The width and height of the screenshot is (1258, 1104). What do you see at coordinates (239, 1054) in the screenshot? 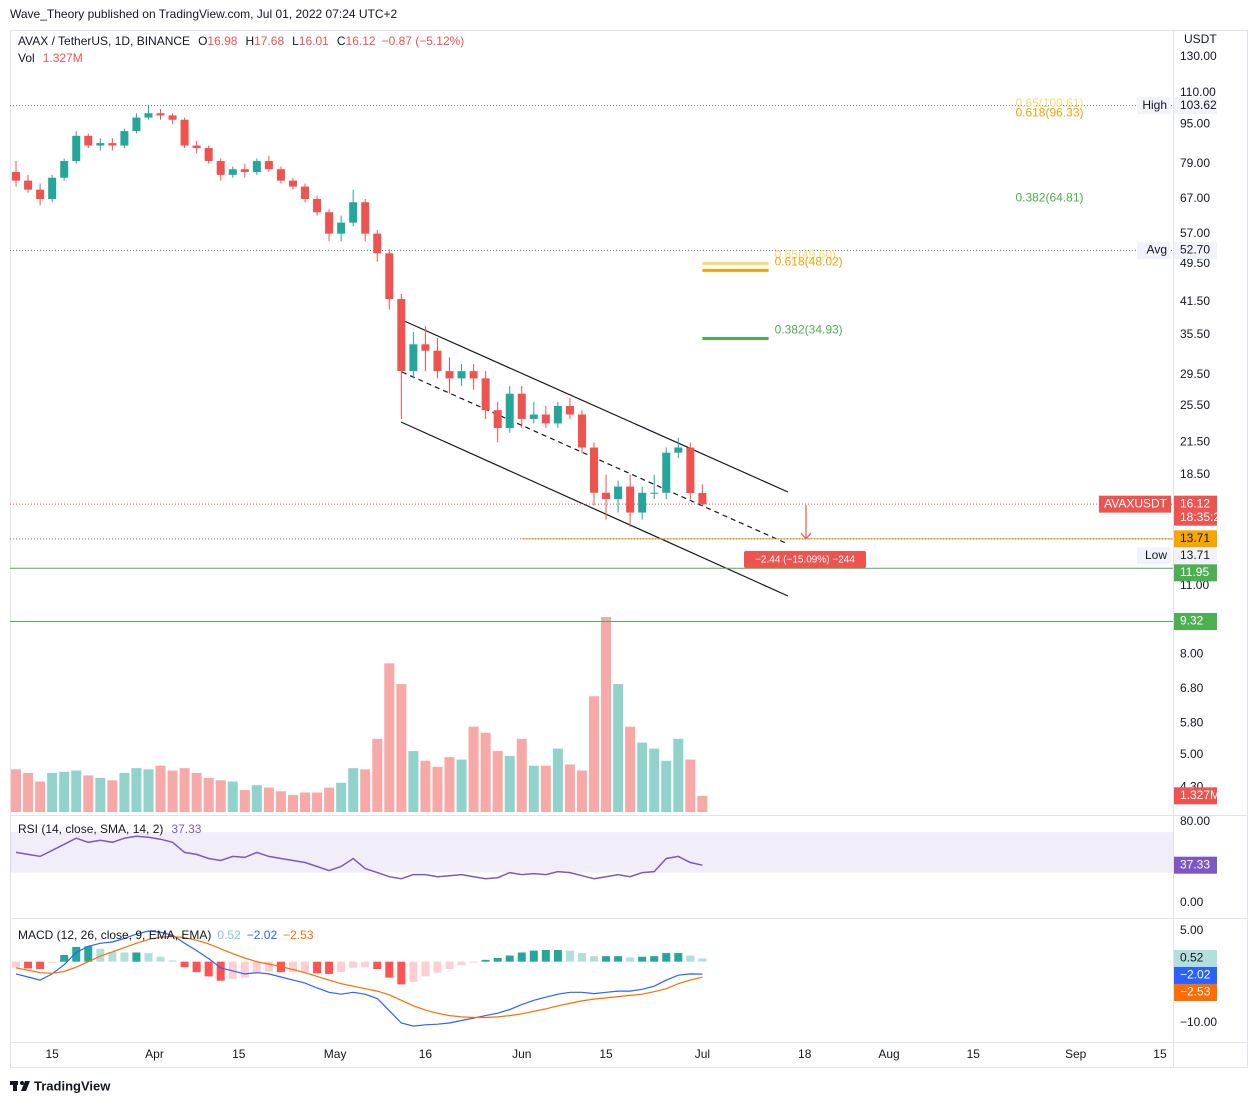
I see `x-tick-label: 15` at bounding box center [239, 1054].